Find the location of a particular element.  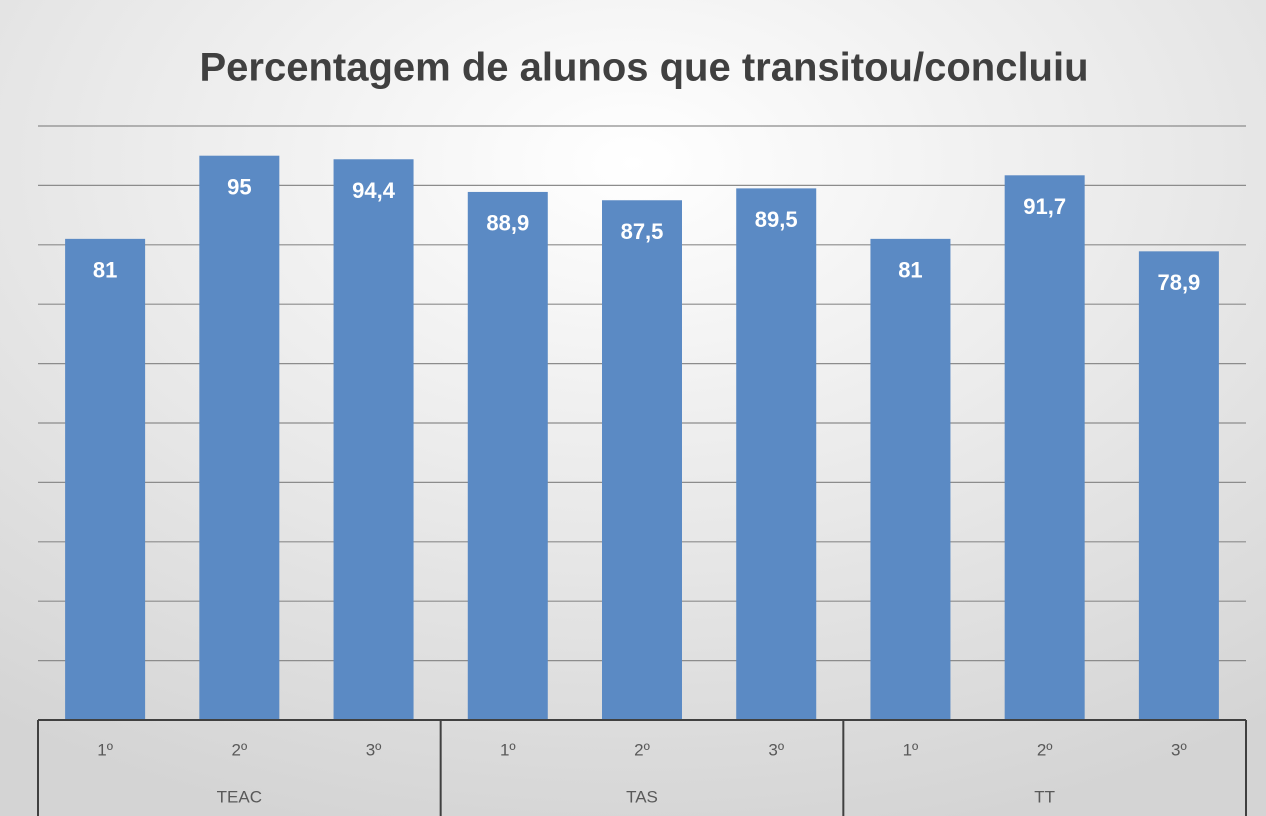

group-label: TEAC is located at coordinates (239, 796).